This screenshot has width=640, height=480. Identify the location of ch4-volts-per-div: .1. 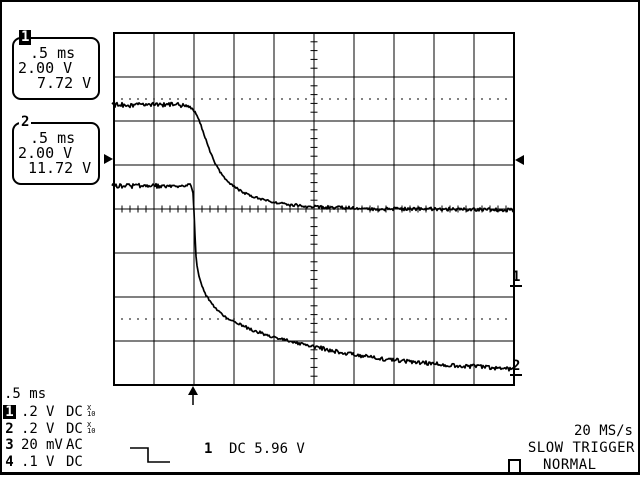
(29, 461).